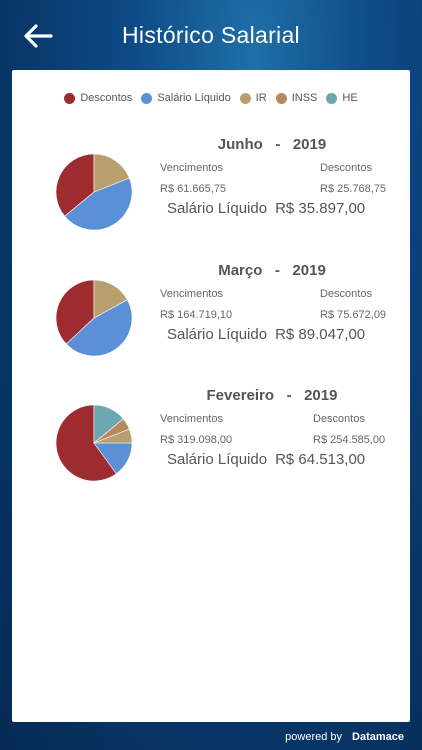 This screenshot has height=750, width=422. Describe the element at coordinates (196, 440) in the screenshot. I see `vencimentos-value: R$ 319.098,00` at that location.